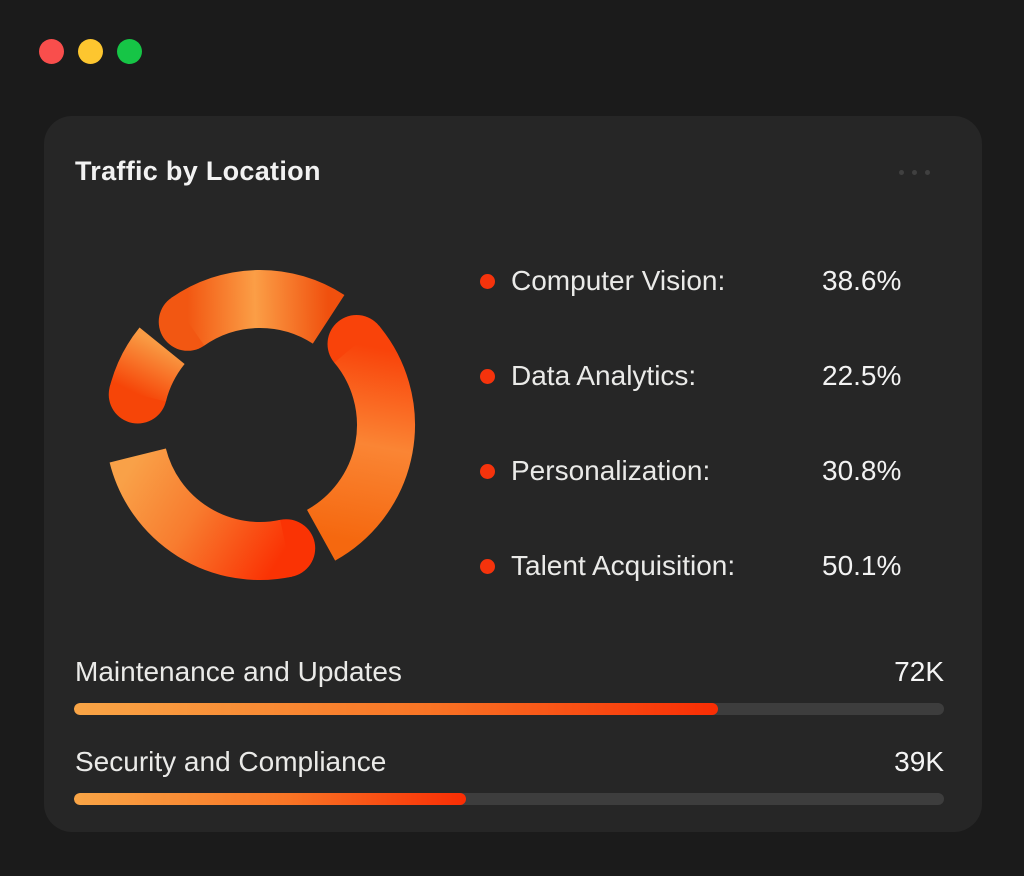 The width and height of the screenshot is (1024, 876). Describe the element at coordinates (231, 761) in the screenshot. I see `progress-label-security: Security and Compliance` at that location.